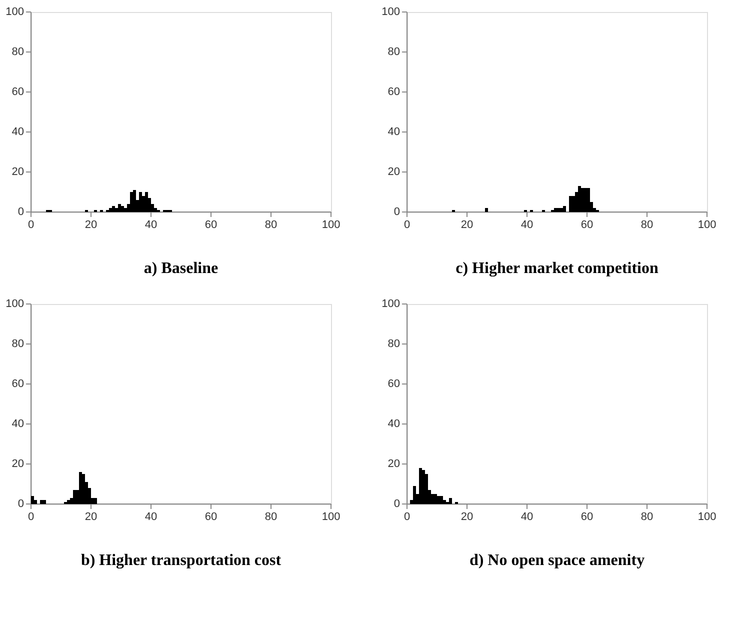 This screenshot has height=626, width=749. Describe the element at coordinates (181, 268) in the screenshot. I see `text: a) Baseline` at that location.